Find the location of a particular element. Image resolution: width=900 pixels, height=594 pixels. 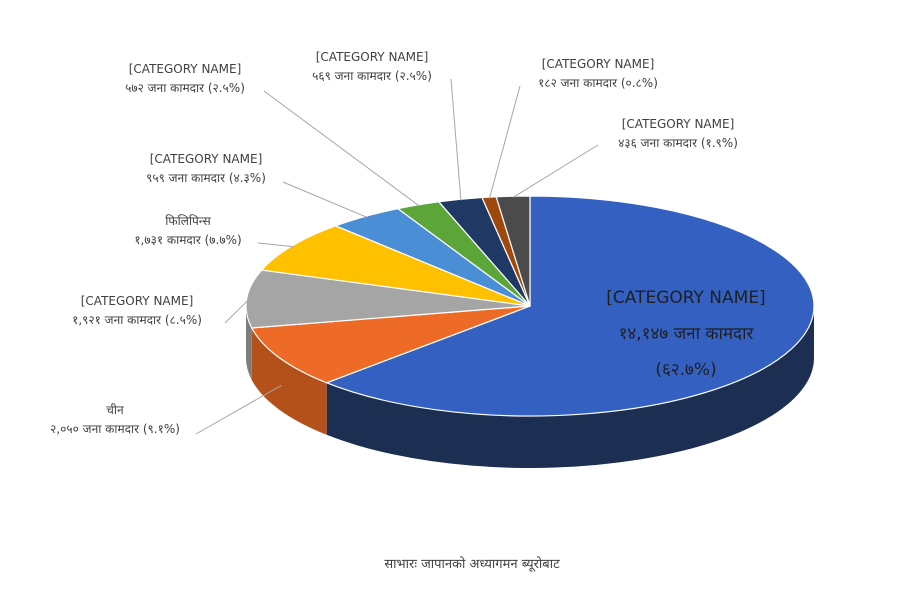

slice-label-name-5: [CATEGORY NAME] is located at coordinates (185, 69).